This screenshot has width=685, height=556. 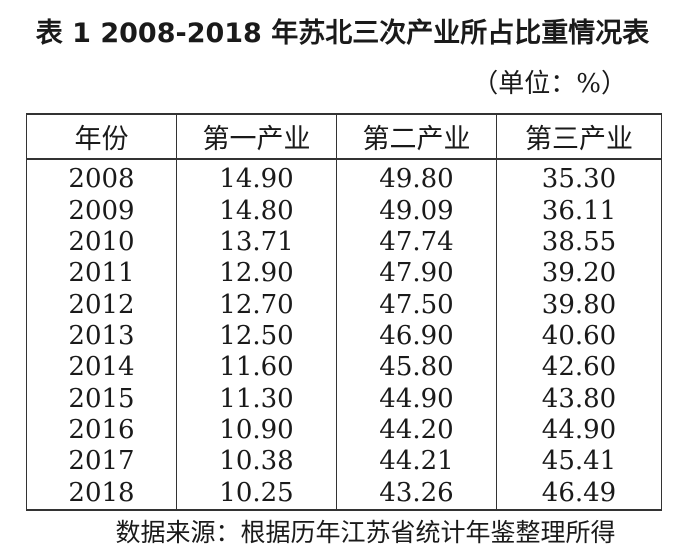 I want to click on cell-year: 2014, so click(x=101, y=368).